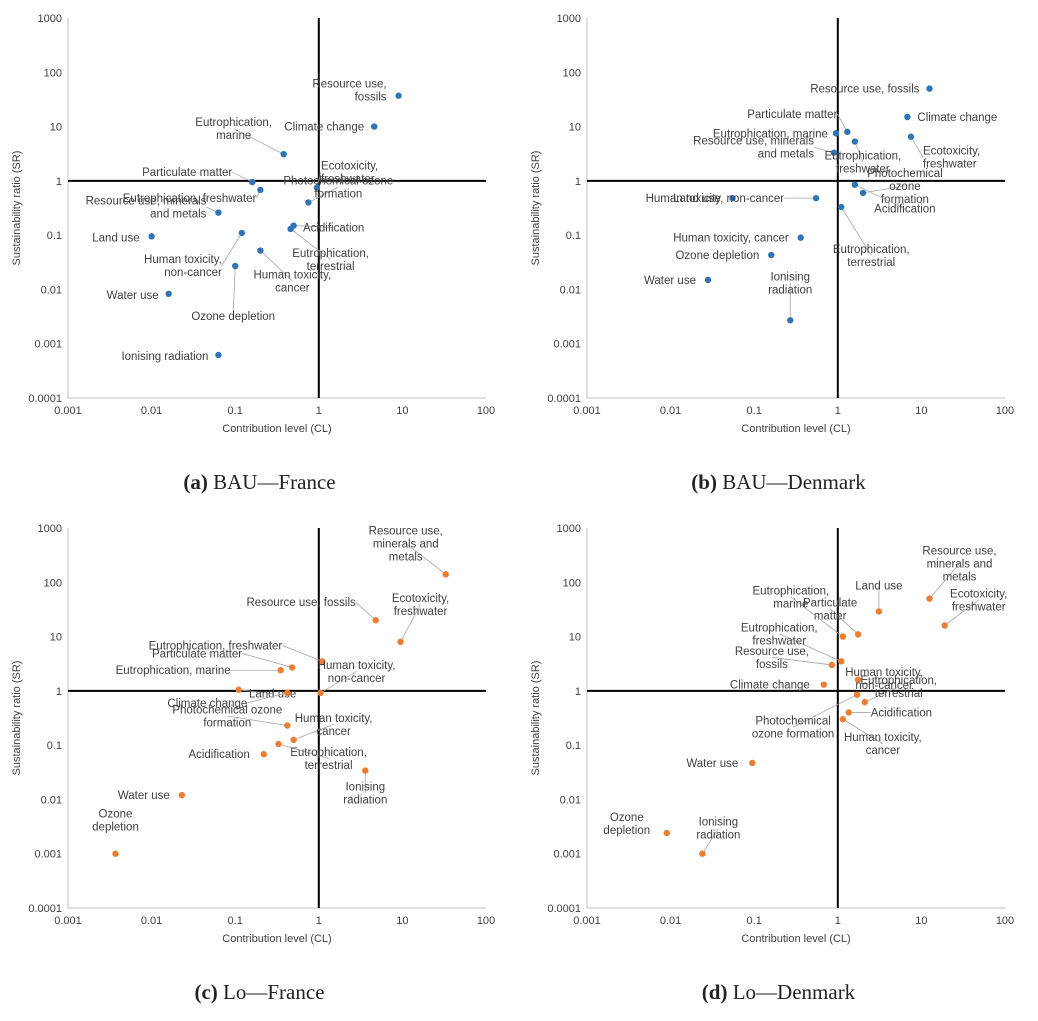 Image resolution: width=1038 pixels, height=1021 pixels. I want to click on caption-bau-denmark: (b) BAU—Denmark, so click(778, 482).